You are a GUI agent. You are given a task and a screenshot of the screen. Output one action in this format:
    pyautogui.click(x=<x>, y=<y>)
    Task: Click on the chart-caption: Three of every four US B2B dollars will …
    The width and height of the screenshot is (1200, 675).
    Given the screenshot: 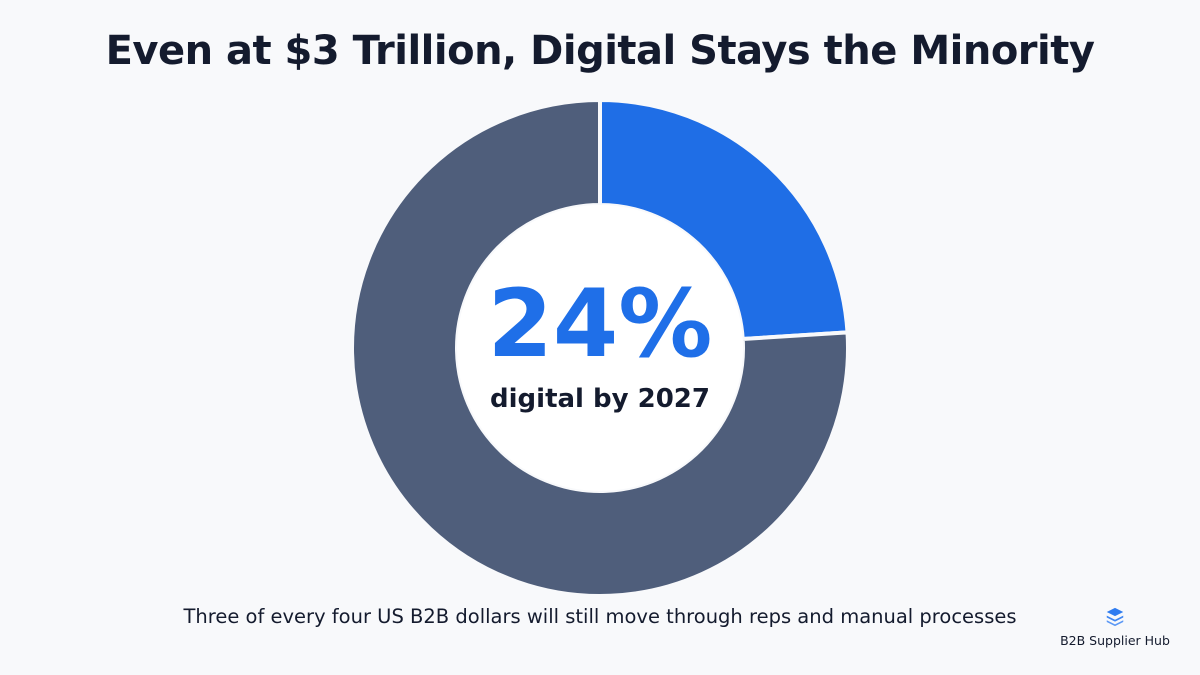 What is the action you would take?
    pyautogui.click(x=600, y=616)
    